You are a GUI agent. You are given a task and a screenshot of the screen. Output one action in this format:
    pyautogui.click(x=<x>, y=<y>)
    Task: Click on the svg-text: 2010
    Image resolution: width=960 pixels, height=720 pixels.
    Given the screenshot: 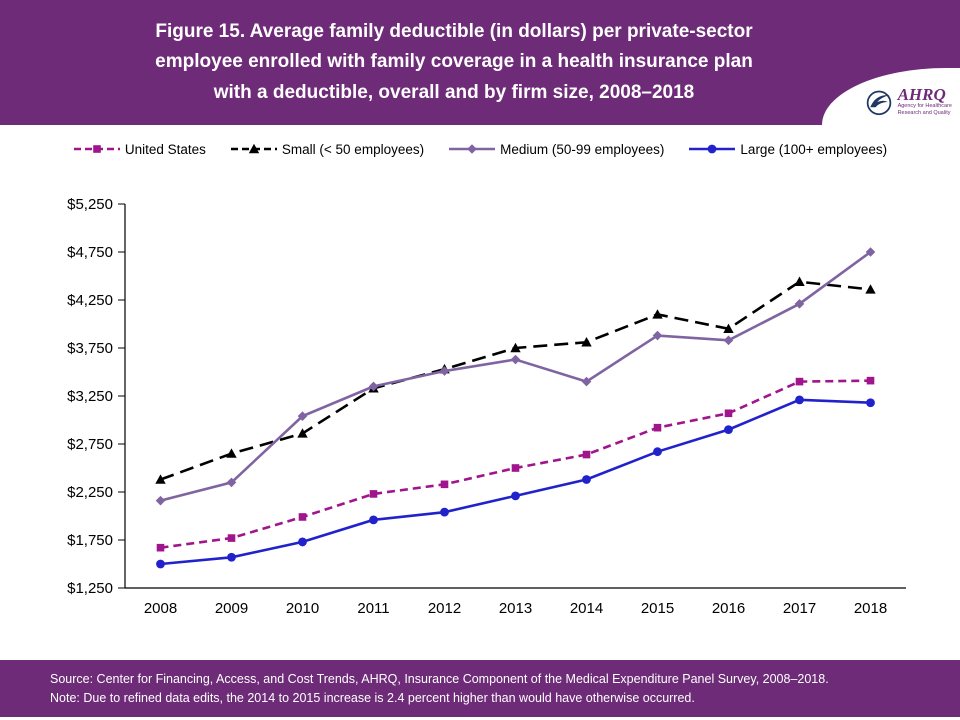 What is the action you would take?
    pyautogui.click(x=302, y=608)
    